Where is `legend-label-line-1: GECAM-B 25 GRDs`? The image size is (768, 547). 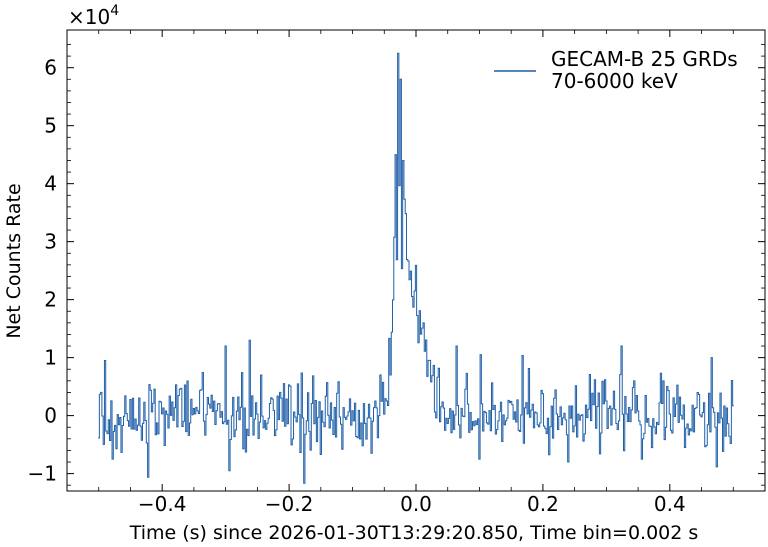
legend-label-line-1: GECAM-B 25 GRDs is located at coordinates (644, 59).